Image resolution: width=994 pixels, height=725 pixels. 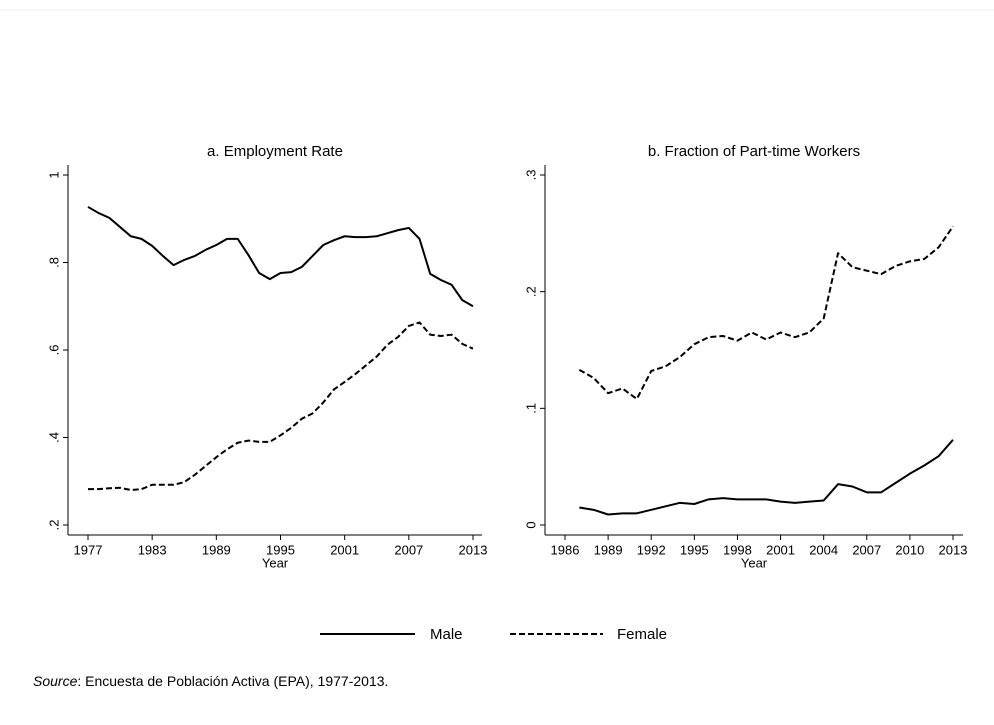 I want to click on y-tick-label: .4, so click(x=53, y=437).